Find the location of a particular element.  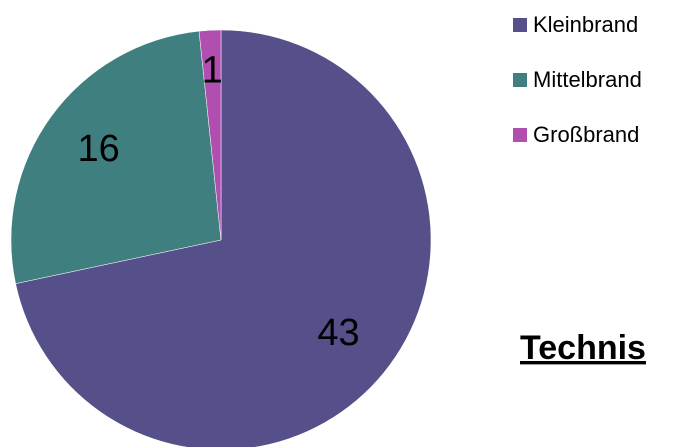

pie-slice is located at coordinates (210, 135).